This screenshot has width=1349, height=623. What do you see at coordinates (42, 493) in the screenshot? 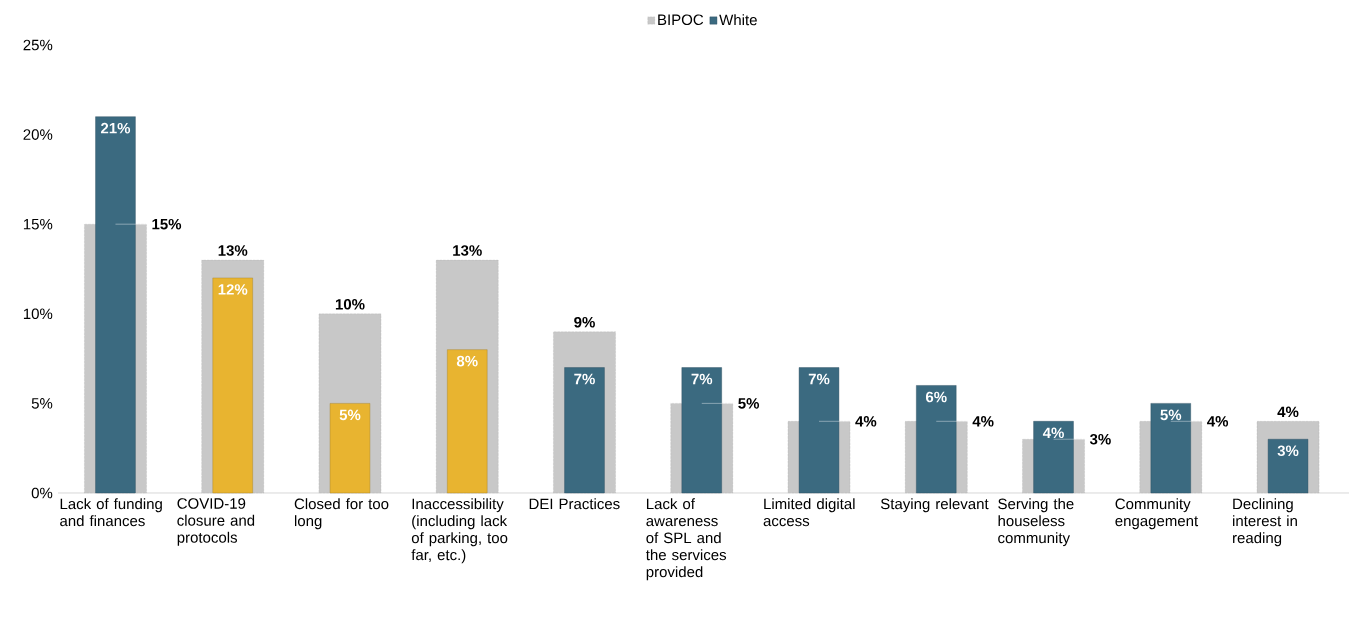
I see `y-tick-label: 0%` at bounding box center [42, 493].